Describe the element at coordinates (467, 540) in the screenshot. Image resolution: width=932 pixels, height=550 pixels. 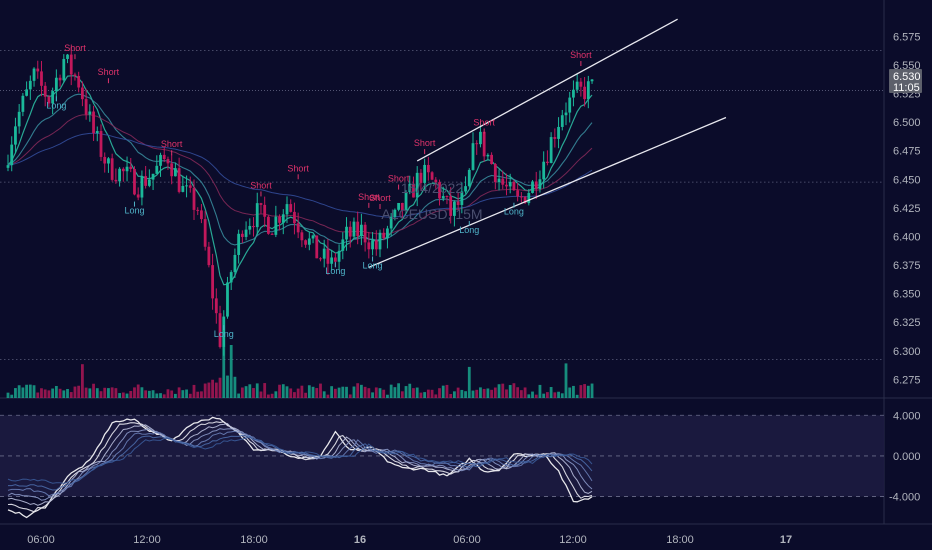
I see `time-tick-label: 06:00` at that location.